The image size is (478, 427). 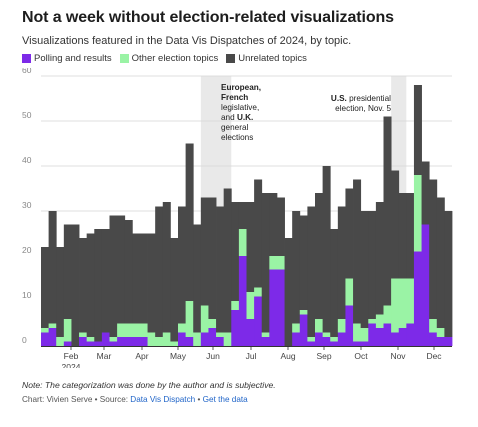 What do you see at coordinates (163, 399) in the screenshot?
I see `source-link: Data Vis Dispatch` at bounding box center [163, 399].